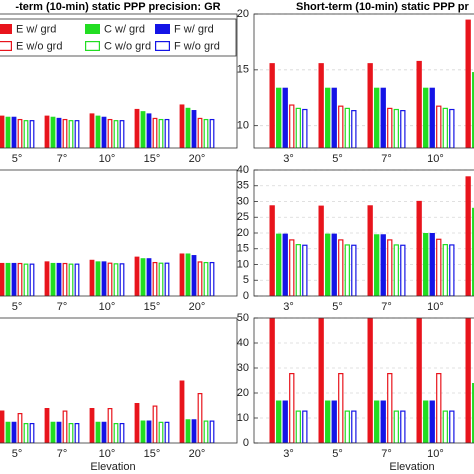 The image size is (474, 474). Describe the element at coordinates (197, 46) in the screenshot. I see `legend-label: F w/o grd` at that location.